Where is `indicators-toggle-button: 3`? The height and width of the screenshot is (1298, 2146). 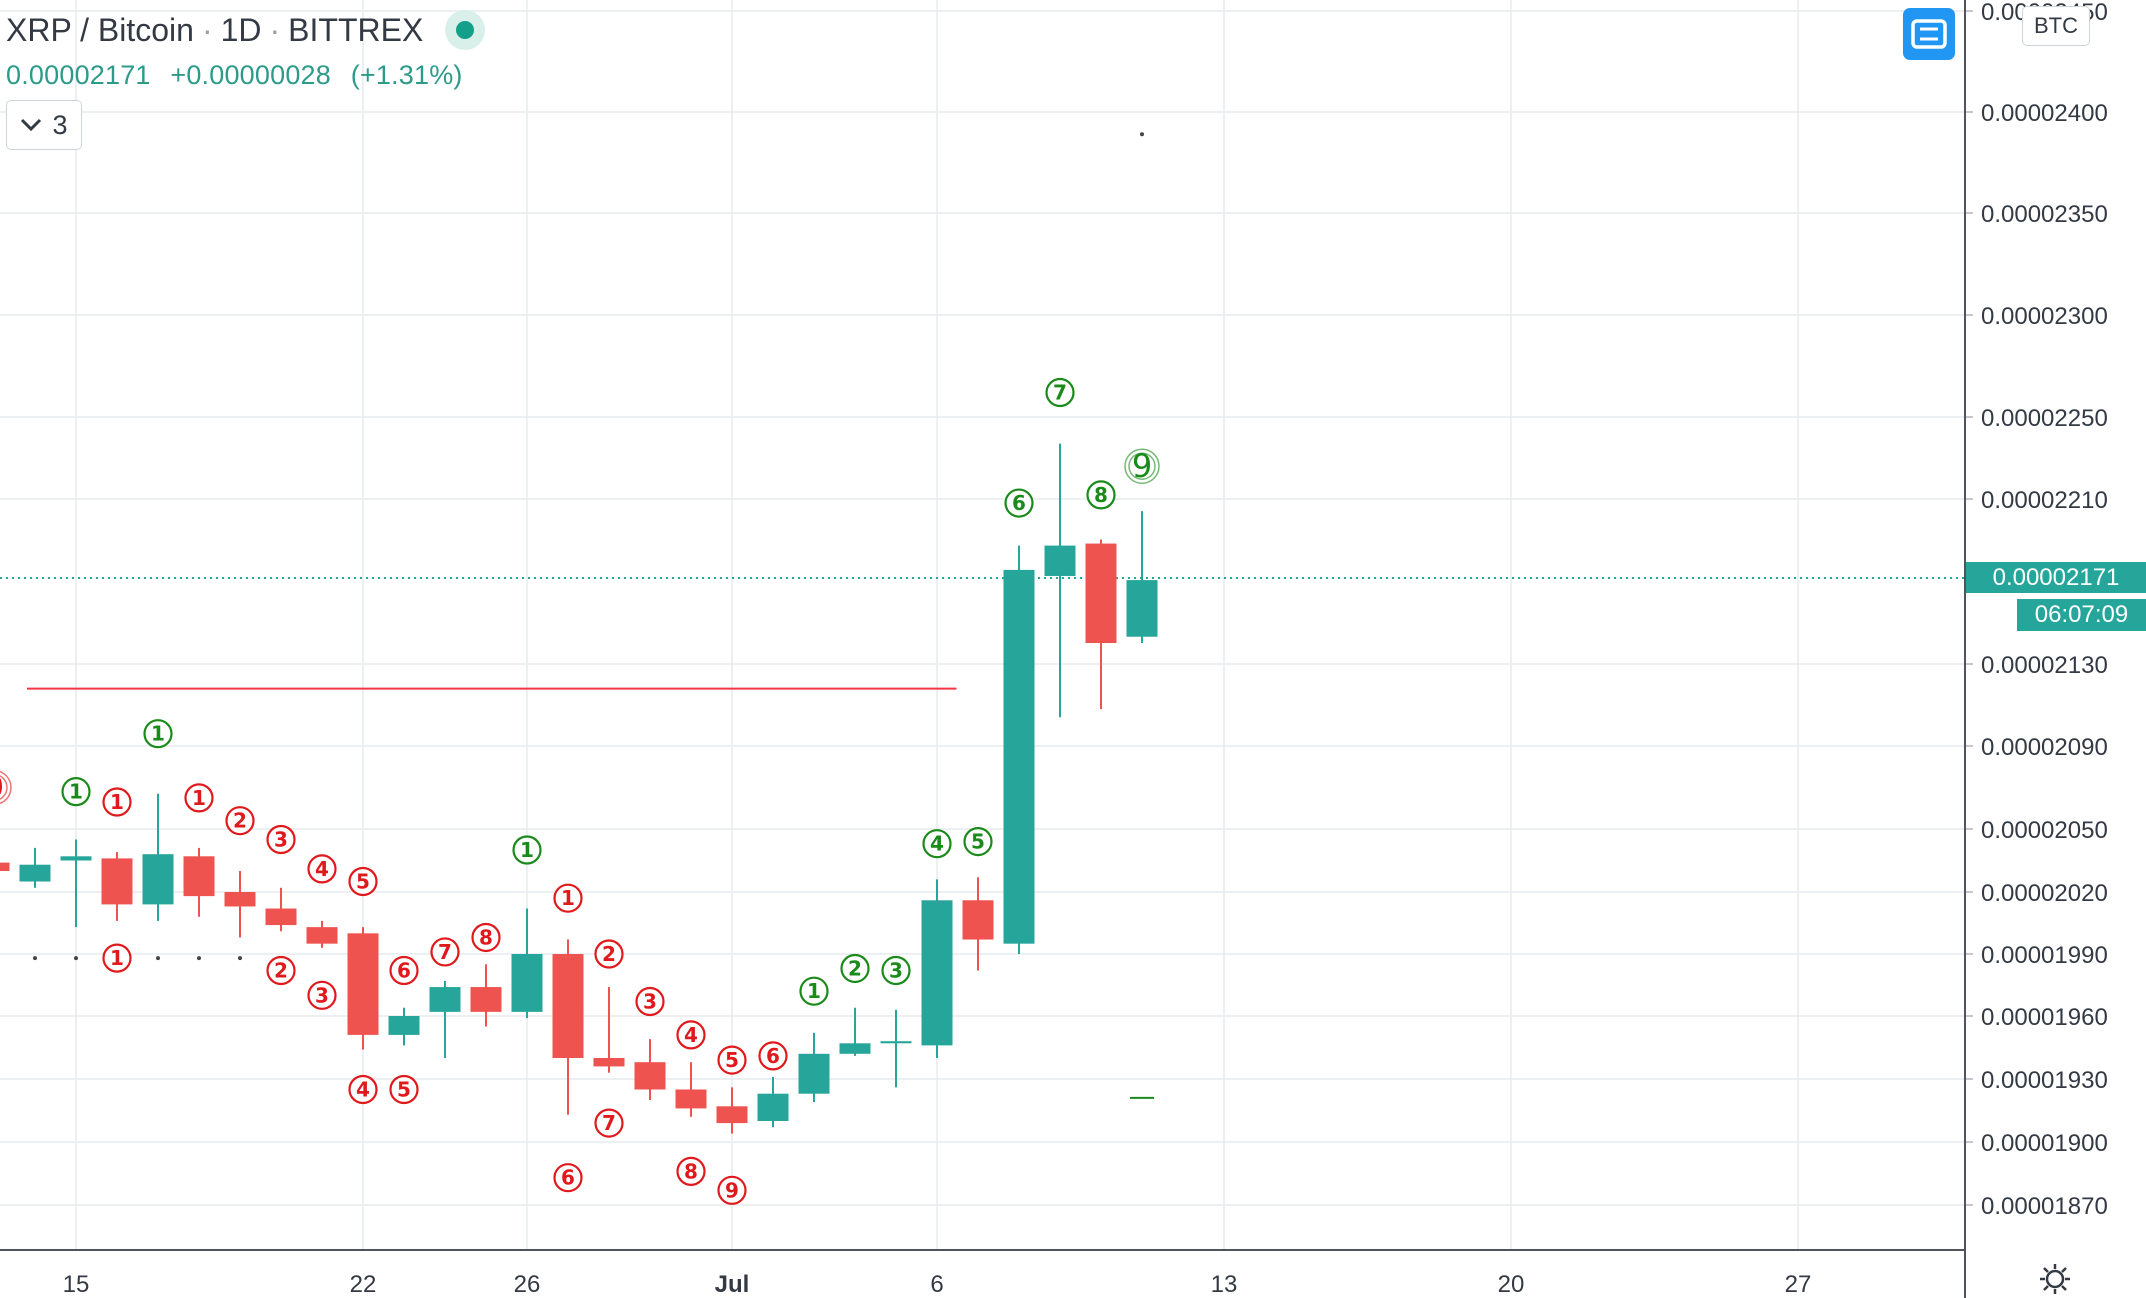 indicators-toggle-button: 3 is located at coordinates (44, 125).